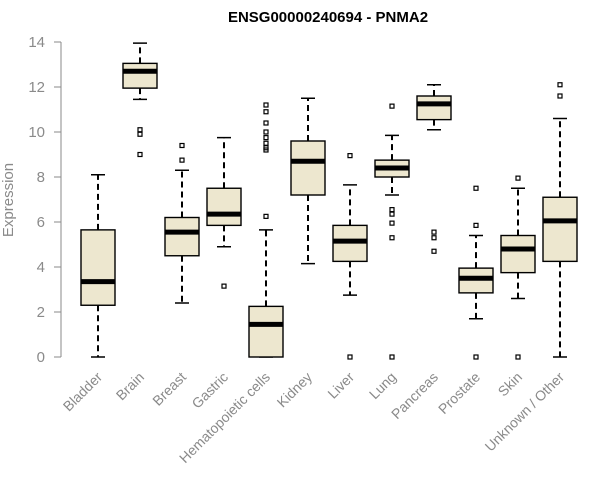 This screenshot has width=600, height=500. I want to click on y-tick-label: 10, so click(36, 132).